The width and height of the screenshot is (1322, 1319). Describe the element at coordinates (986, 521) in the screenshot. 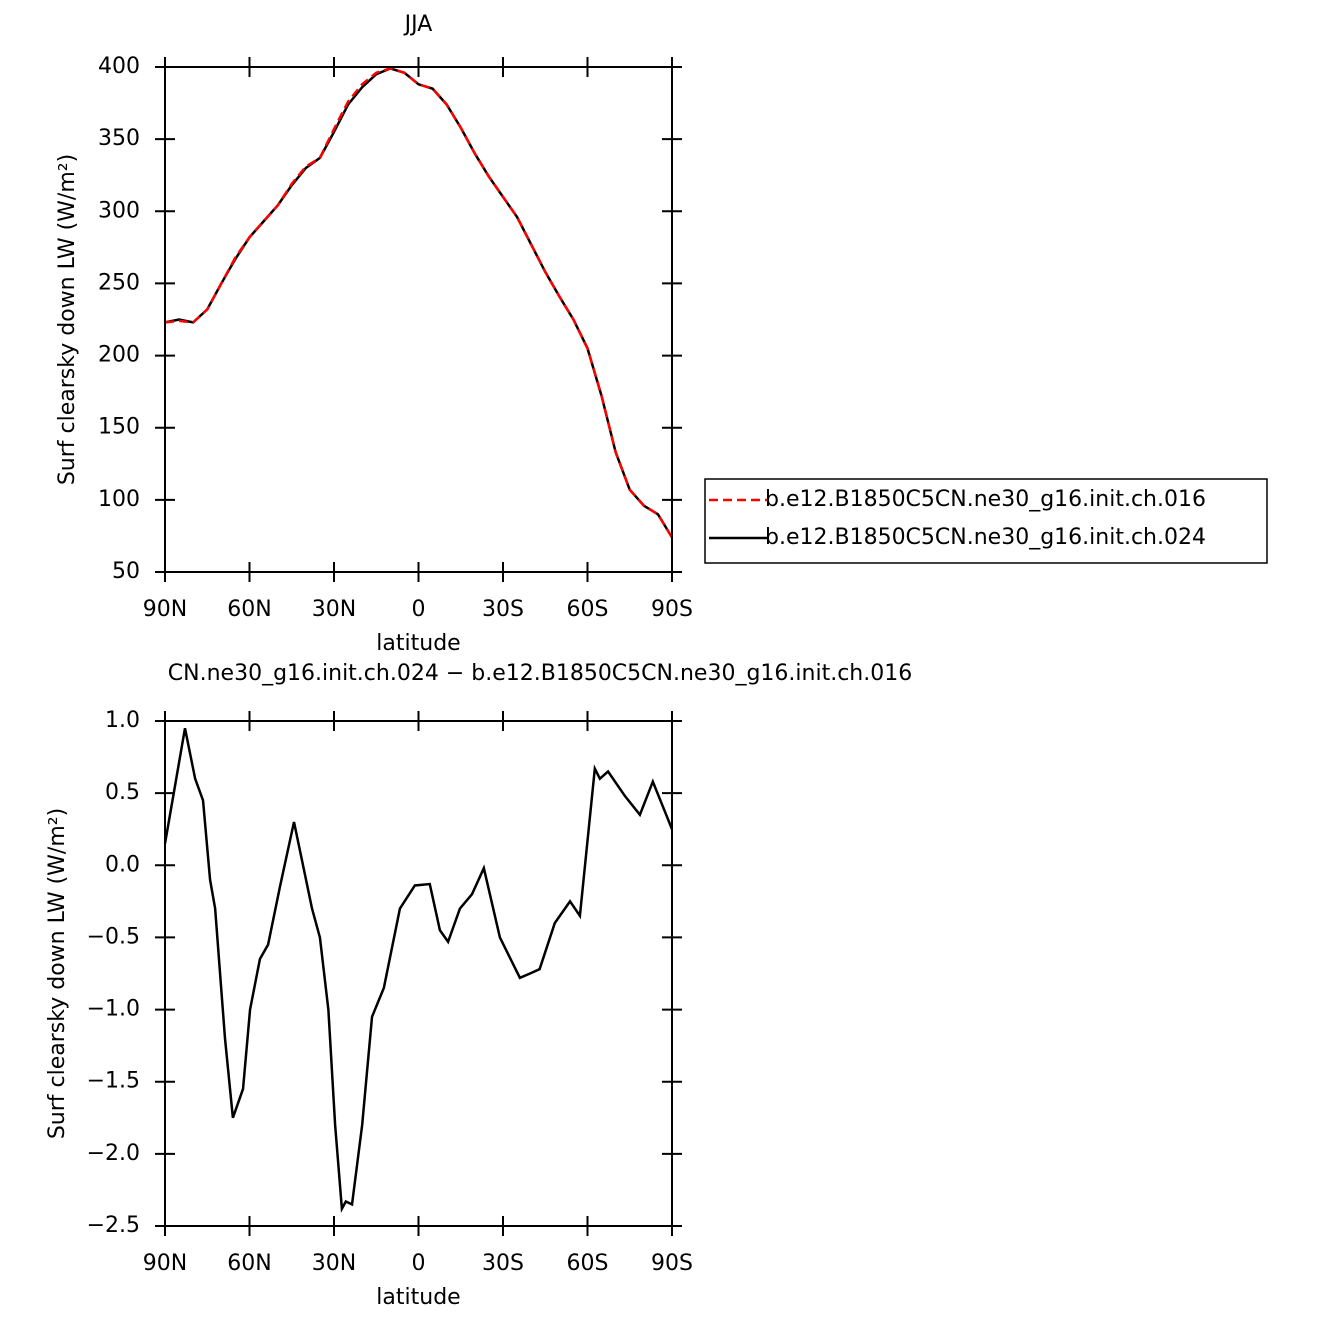

I see `legend-box` at that location.